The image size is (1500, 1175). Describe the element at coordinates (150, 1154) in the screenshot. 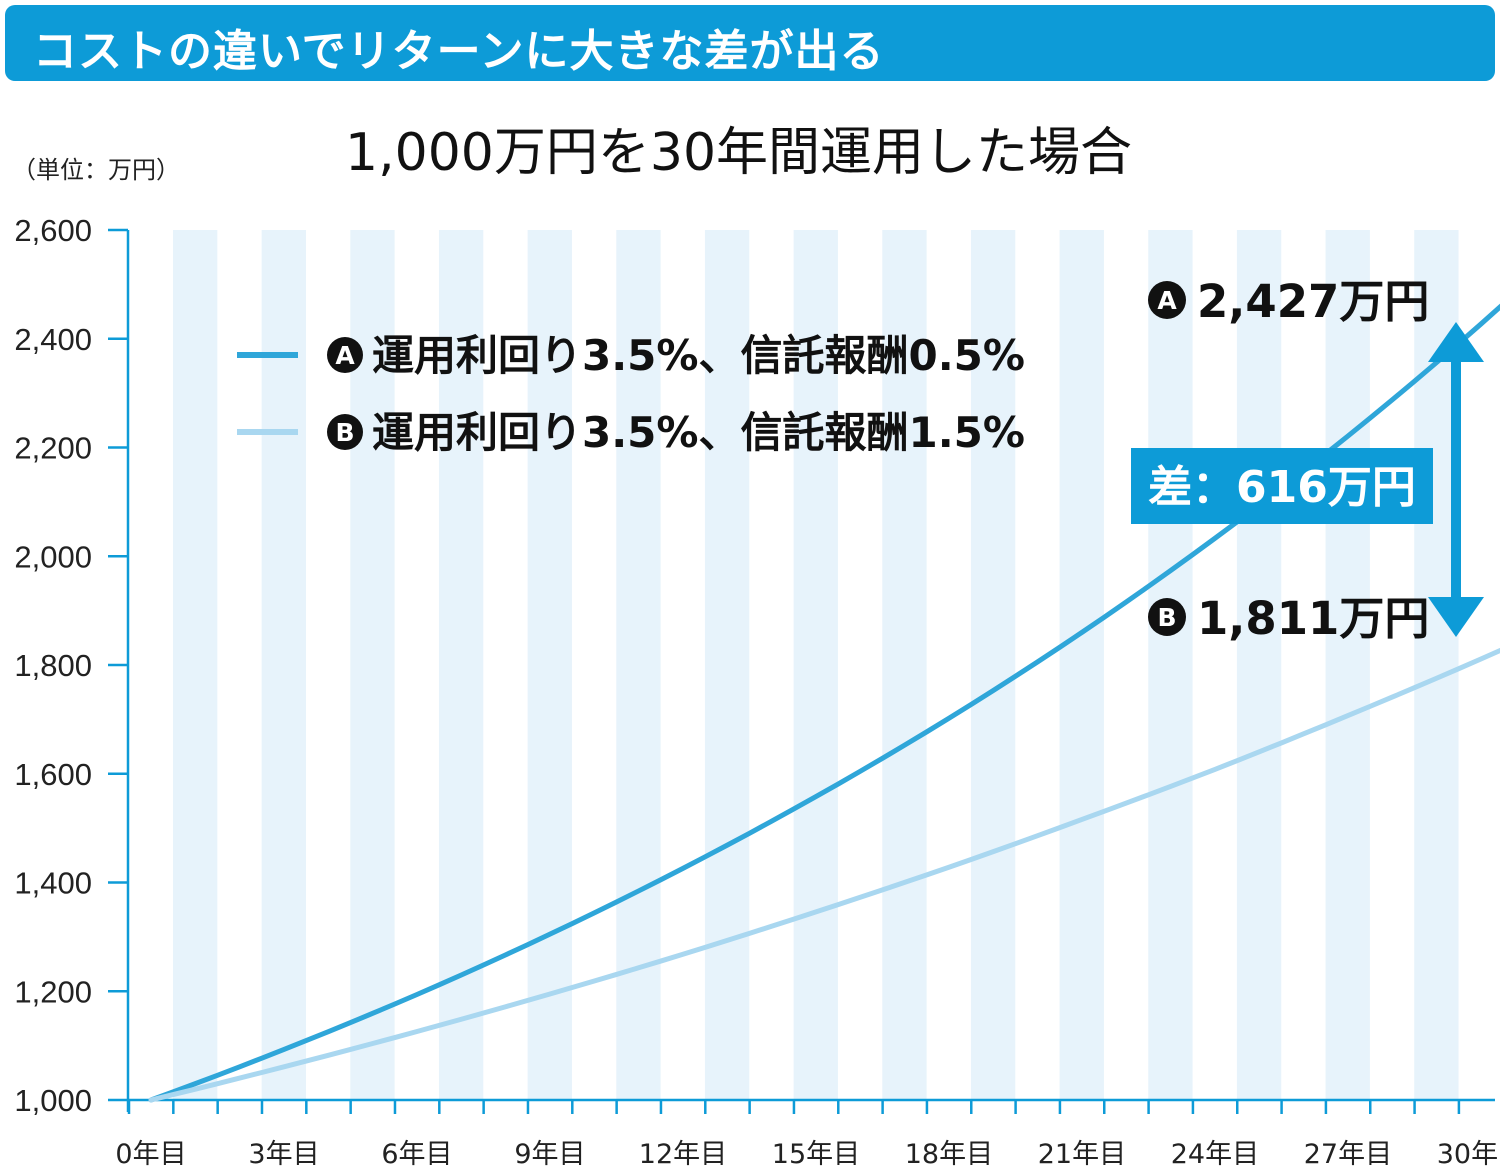

I see `x-tick-label: 0年目` at that location.